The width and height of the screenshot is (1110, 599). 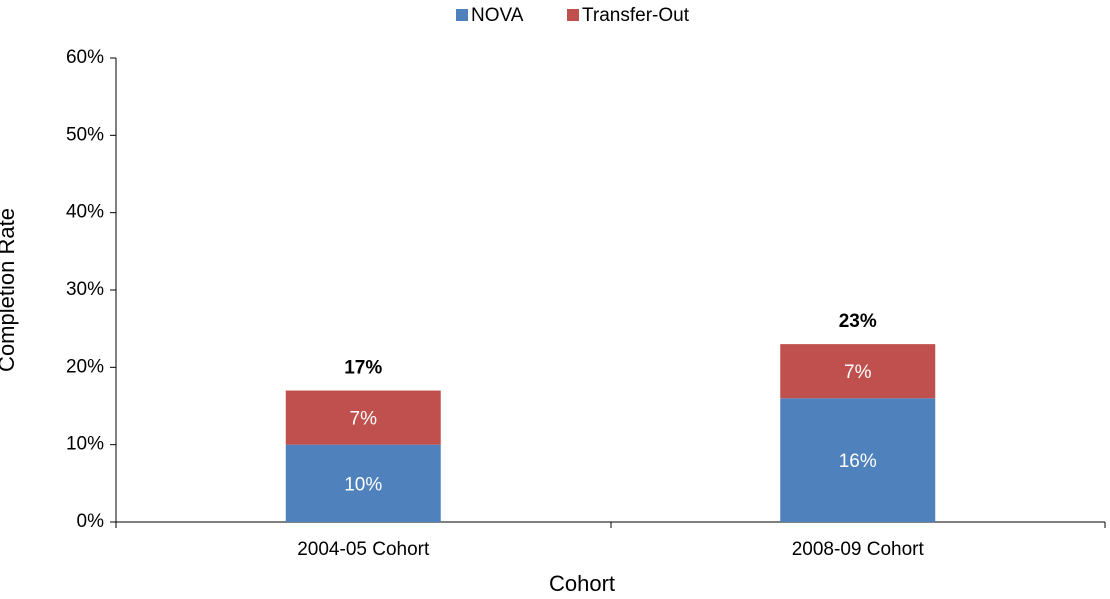 I want to click on y-tick-label: 0%, so click(x=91, y=521).